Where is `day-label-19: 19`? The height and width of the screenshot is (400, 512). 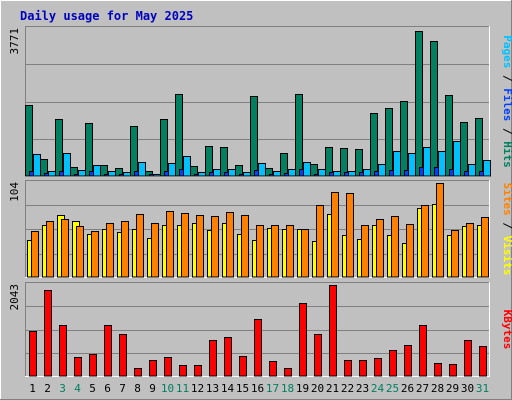 day-label-19: 19 is located at coordinates (302, 388).